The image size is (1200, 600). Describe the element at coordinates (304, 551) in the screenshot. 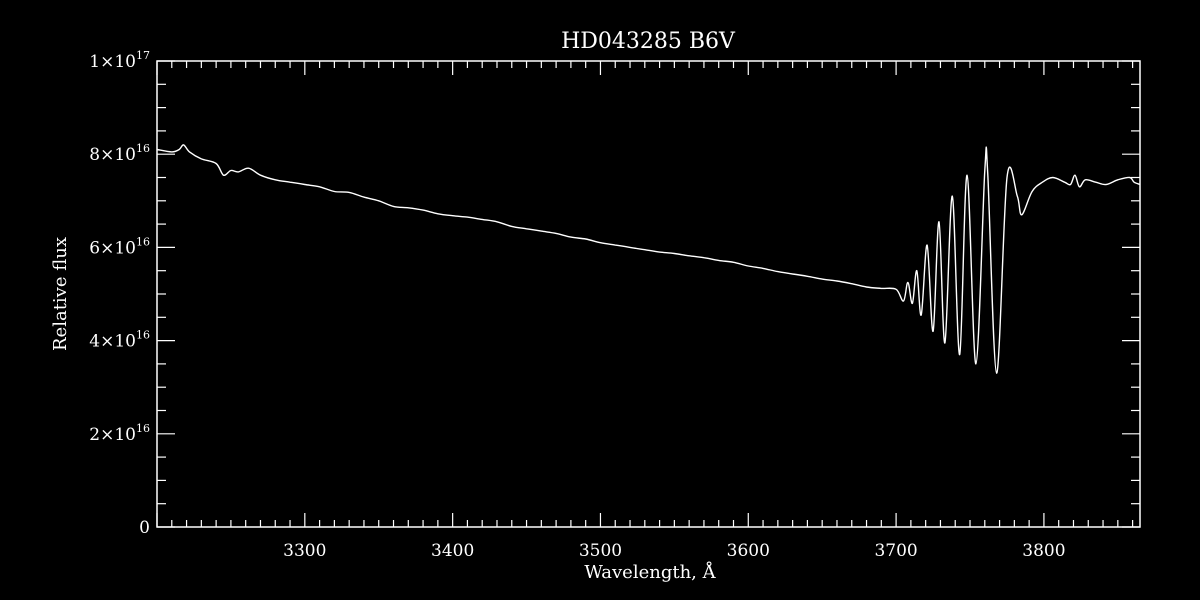

I see `x-tick-label: 3300` at that location.